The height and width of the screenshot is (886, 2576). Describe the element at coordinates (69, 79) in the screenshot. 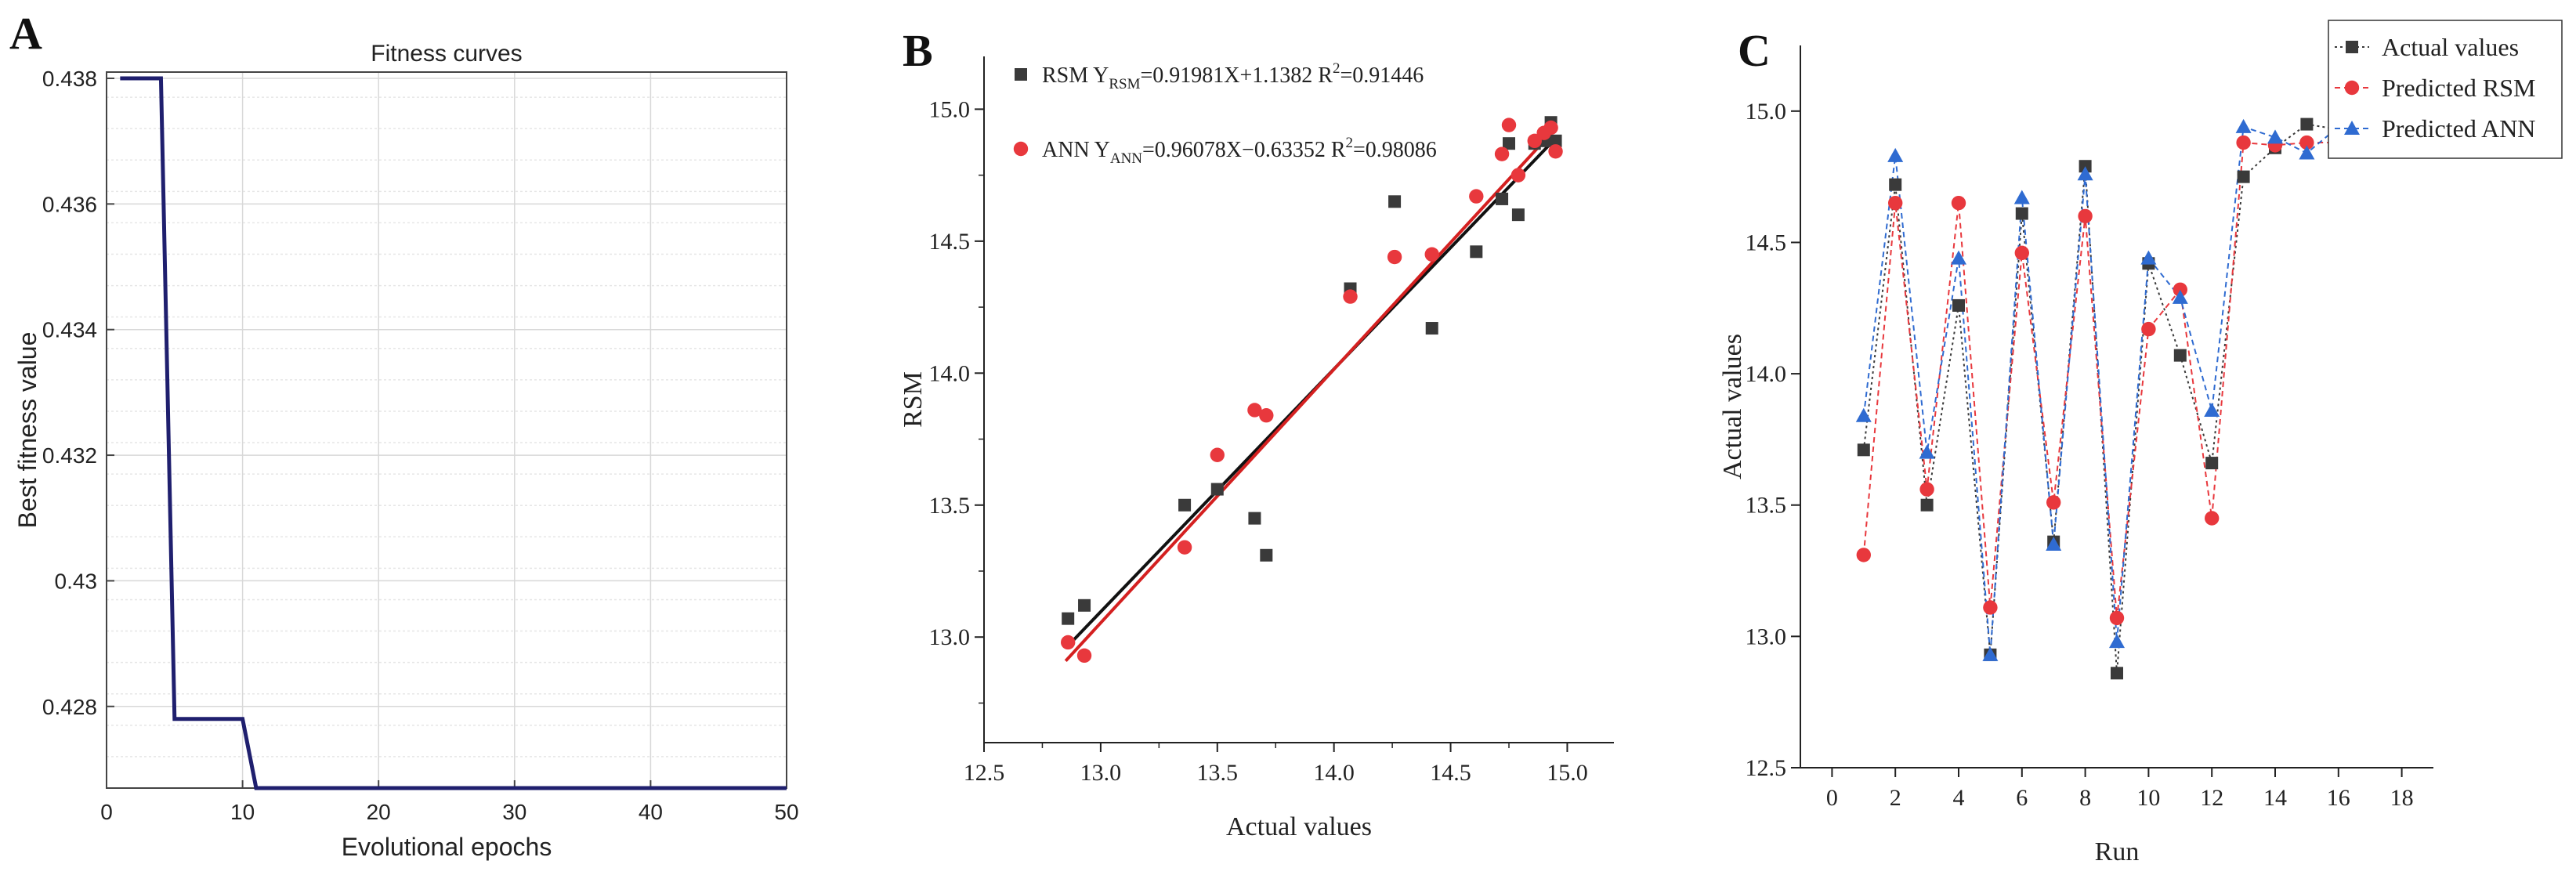

I see `y-tick-label: 0.438` at that location.